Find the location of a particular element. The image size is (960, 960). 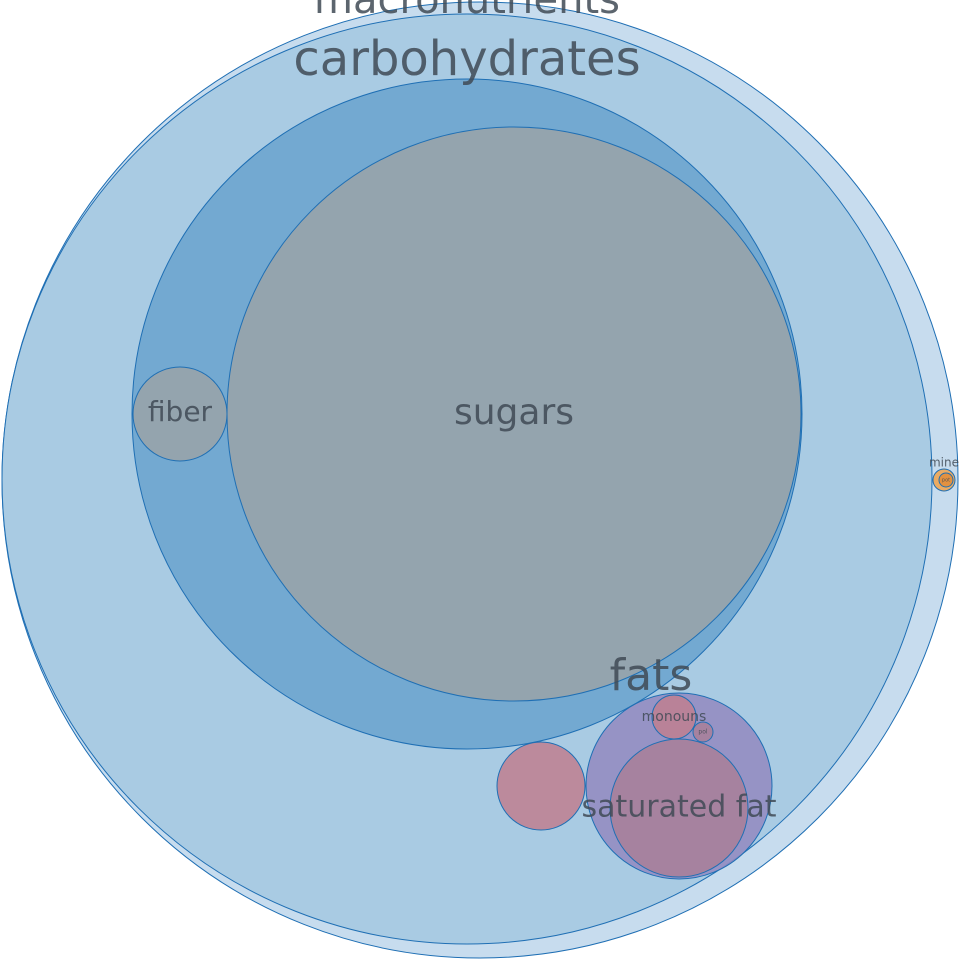

bubble-label-macronutrients: macronutrients is located at coordinates (467, 11).